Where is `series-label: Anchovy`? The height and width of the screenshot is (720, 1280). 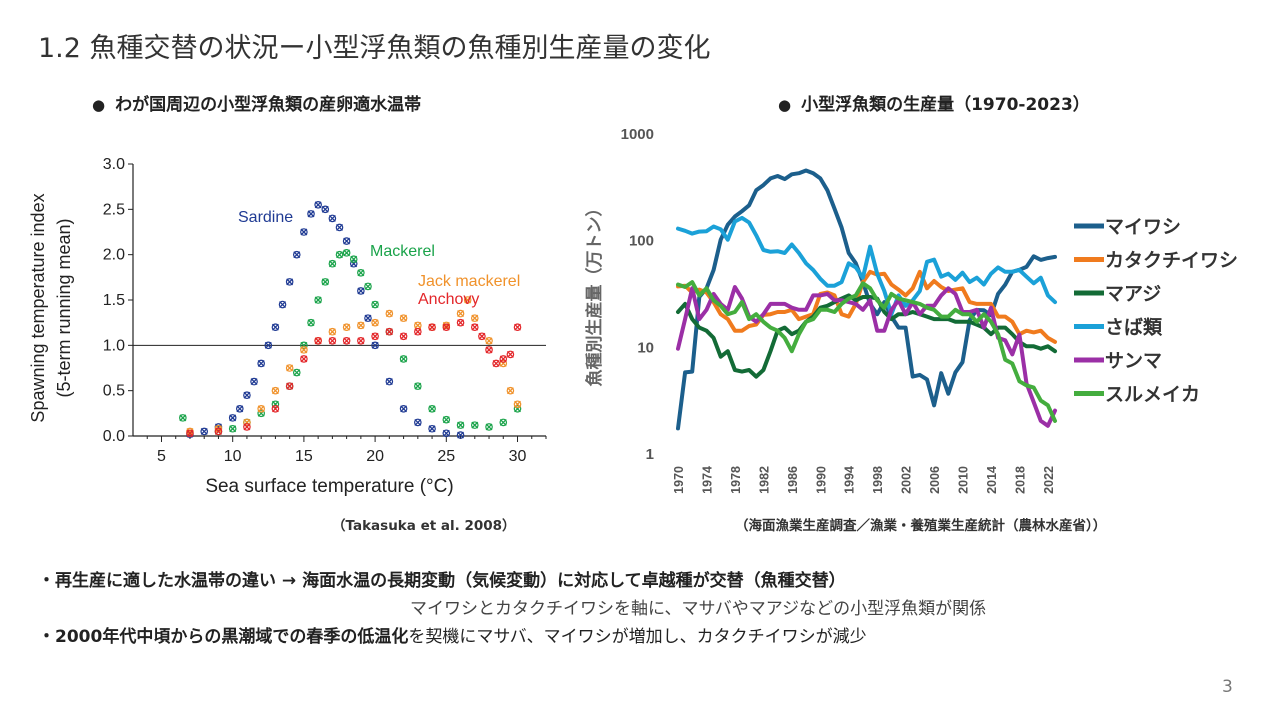
series-label: Anchovy is located at coordinates (448, 299).